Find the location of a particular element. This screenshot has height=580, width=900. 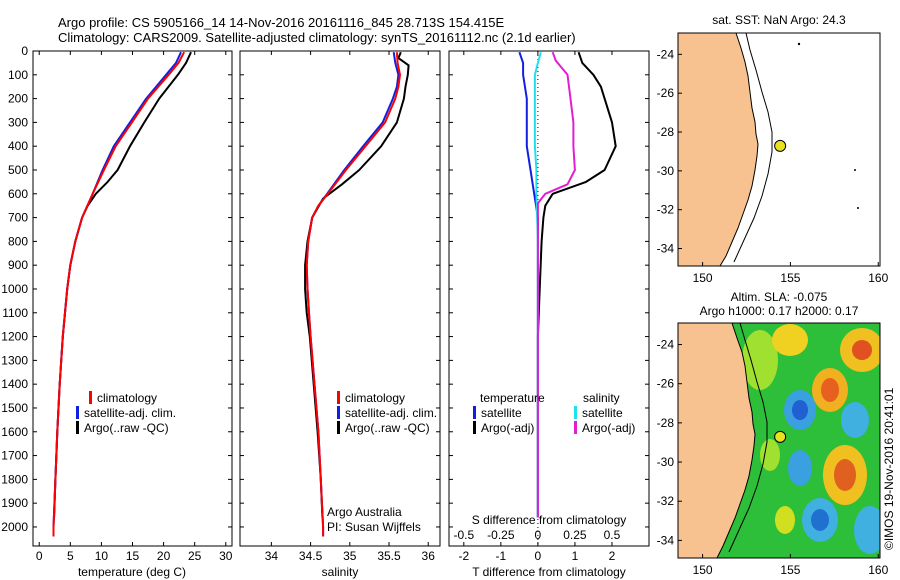

legend-title-temperature: temperature is located at coordinates (512, 398).